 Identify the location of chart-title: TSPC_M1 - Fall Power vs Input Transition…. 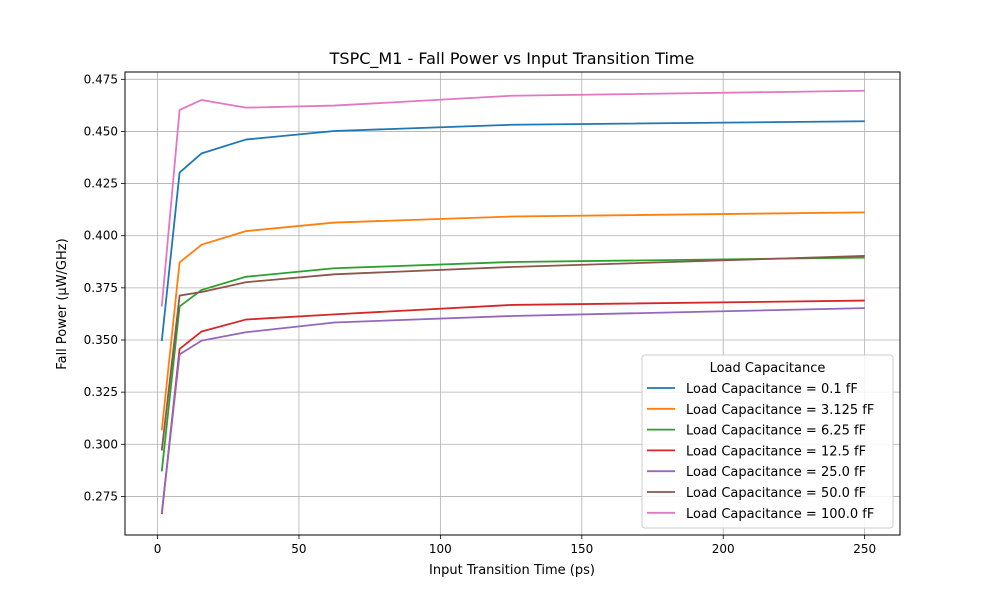
(512, 59).